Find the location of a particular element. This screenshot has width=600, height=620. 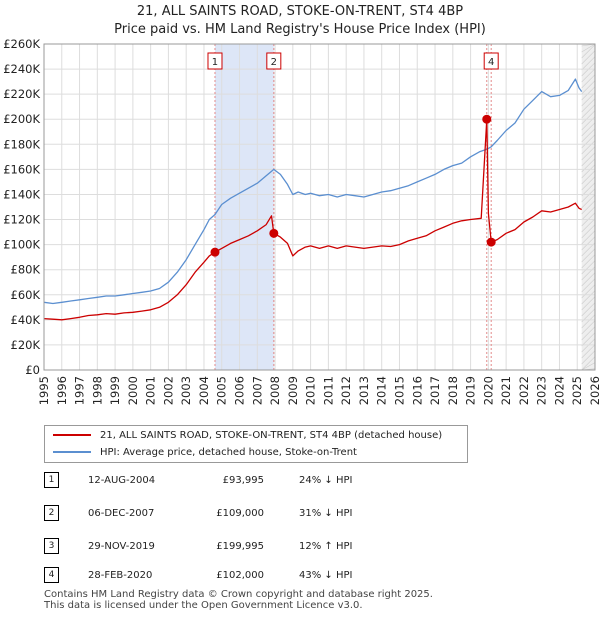

sale-price: £93,995 is located at coordinates (243, 480).